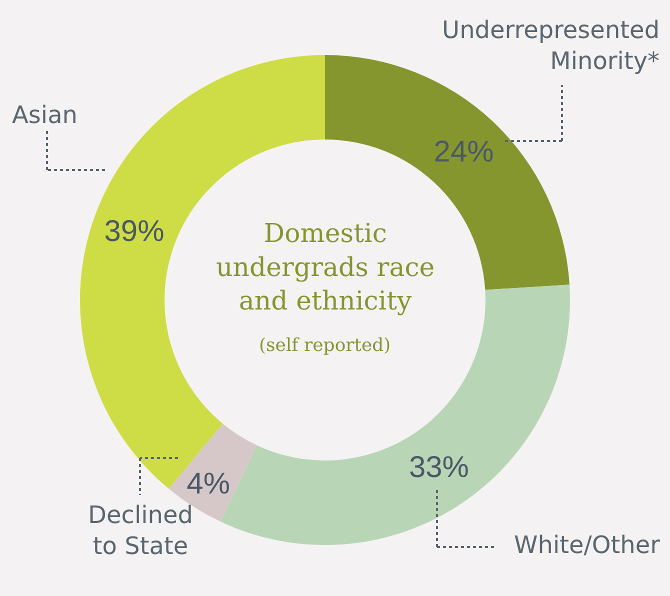 The height and width of the screenshot is (596, 670). Describe the element at coordinates (45, 115) in the screenshot. I see `slice-label: Asian` at that location.